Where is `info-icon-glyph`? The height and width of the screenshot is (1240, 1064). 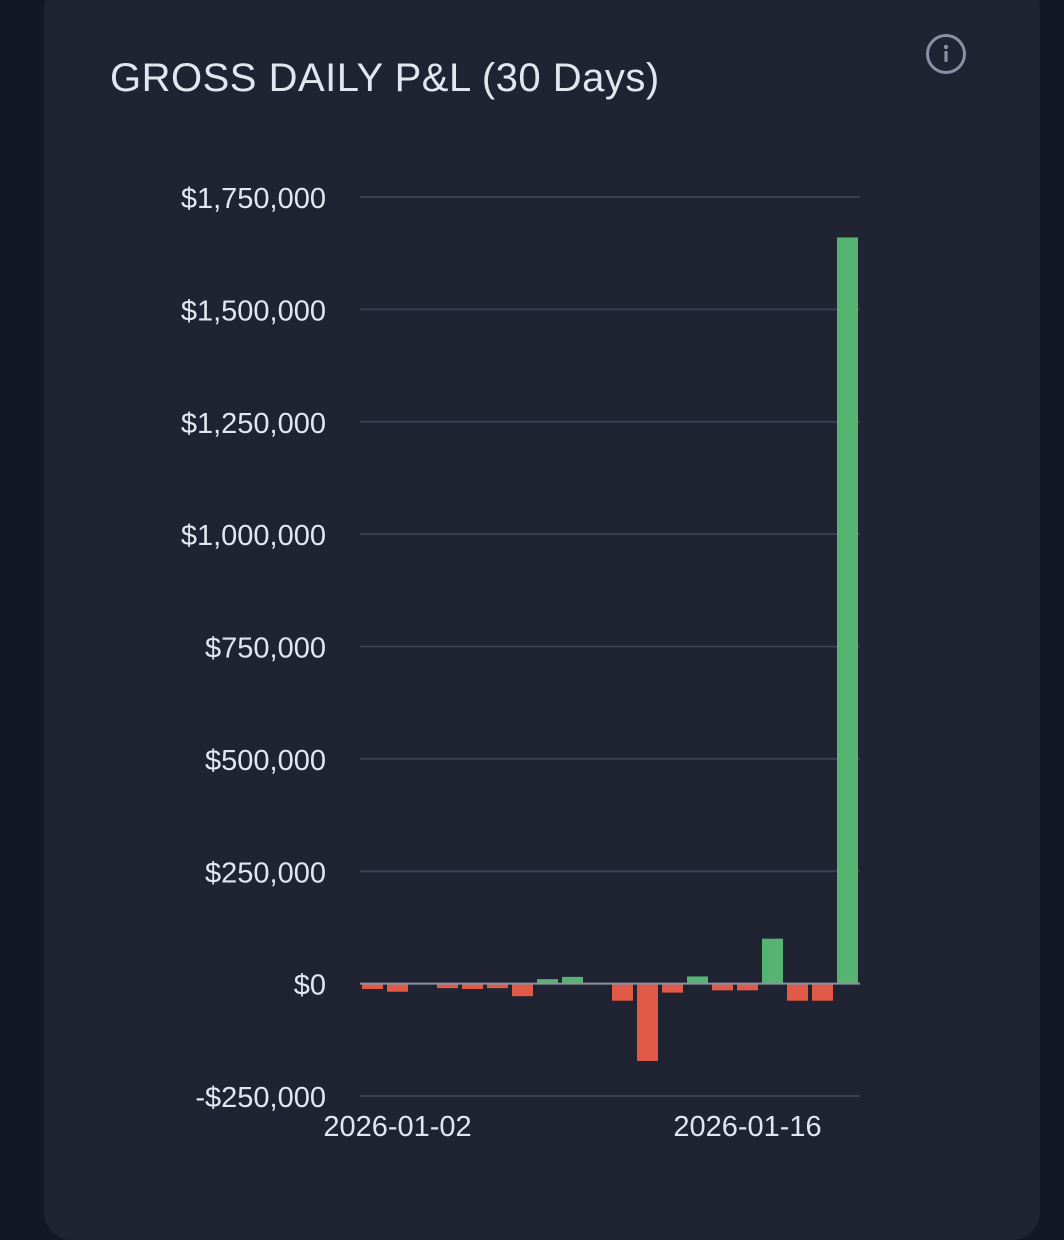
info-icon-glyph is located at coordinates (946, 53).